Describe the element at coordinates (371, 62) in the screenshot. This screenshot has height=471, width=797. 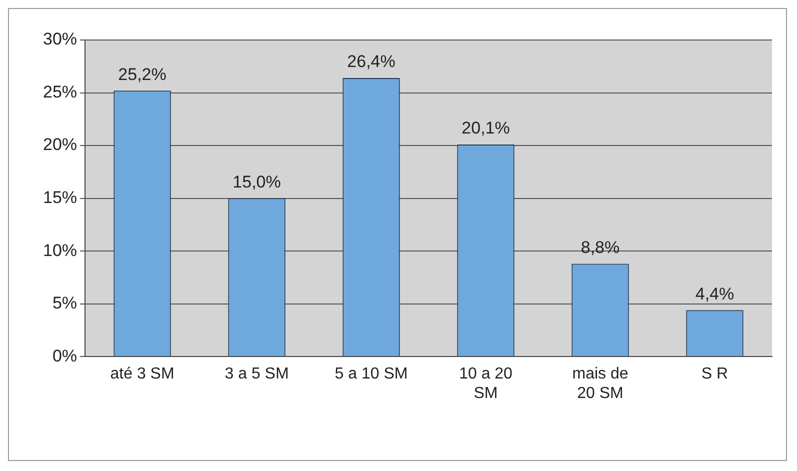
I see `data-label: 26,4%` at that location.